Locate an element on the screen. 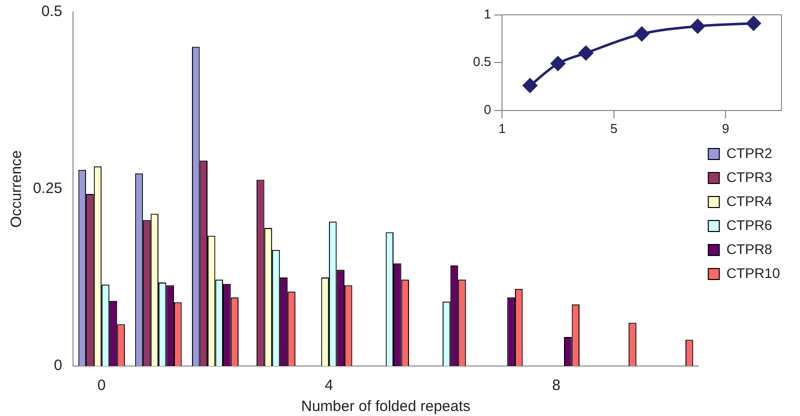  x-axis-title: Number of folded repeats is located at coordinates (385, 407).